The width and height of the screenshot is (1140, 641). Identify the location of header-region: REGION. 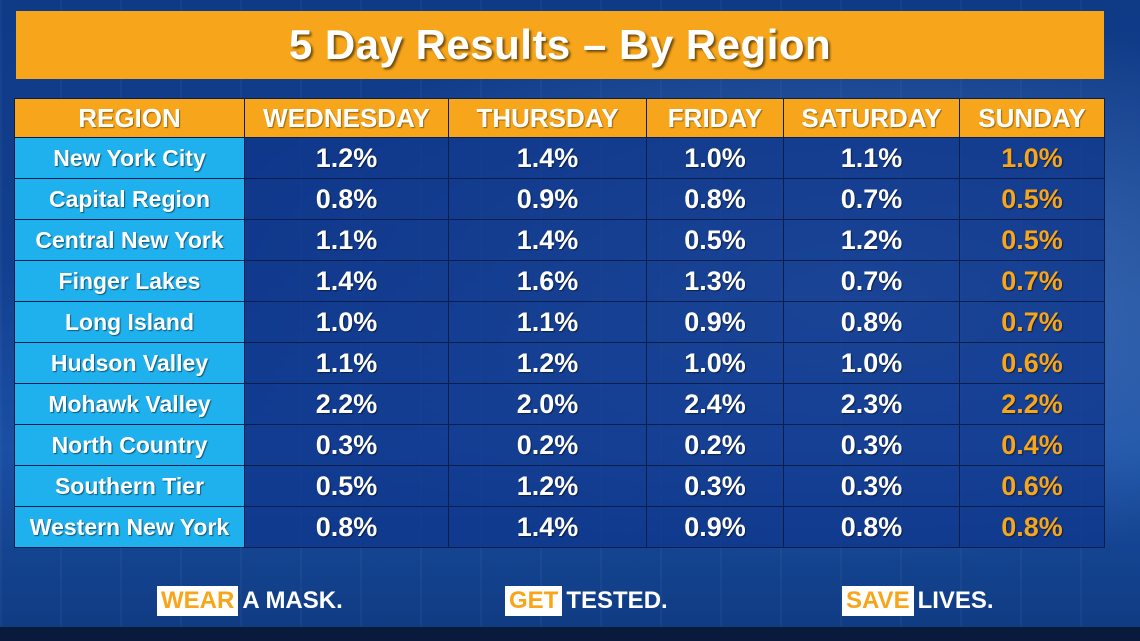
(129, 118).